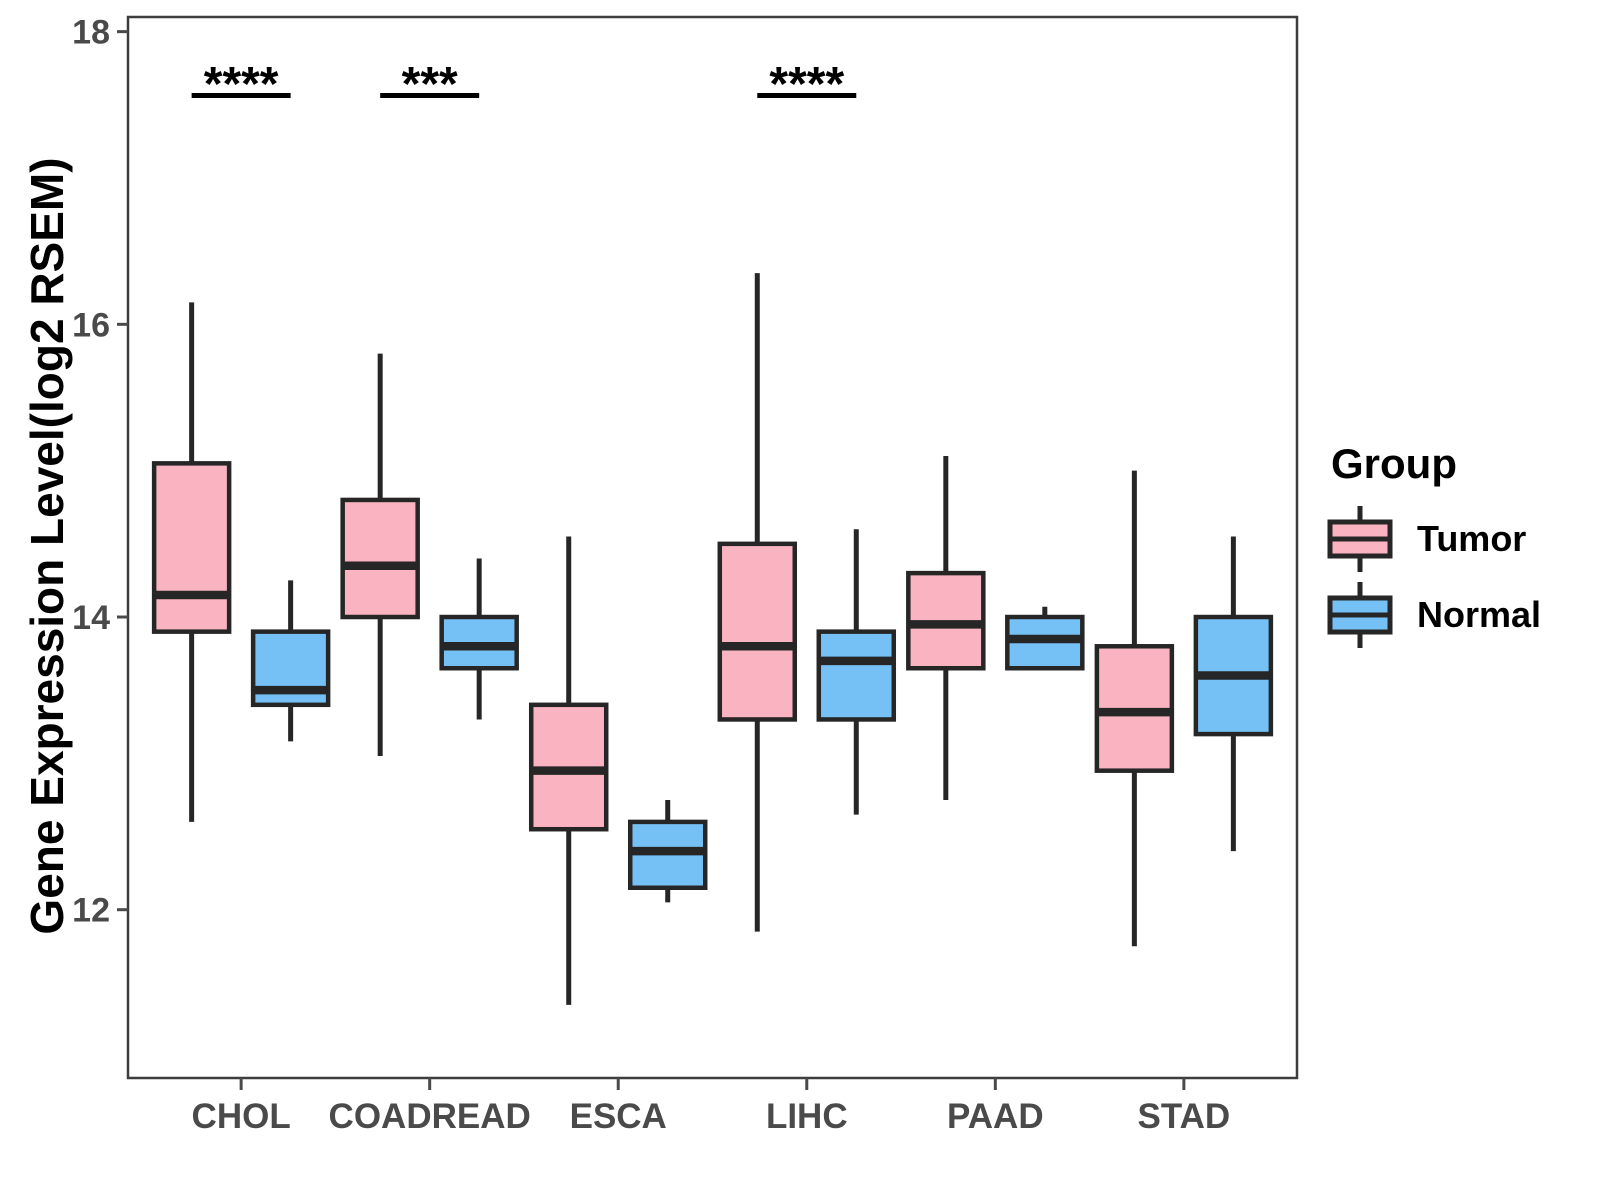  What do you see at coordinates (618, 1116) in the screenshot?
I see `x-tick-label: ESCA` at bounding box center [618, 1116].